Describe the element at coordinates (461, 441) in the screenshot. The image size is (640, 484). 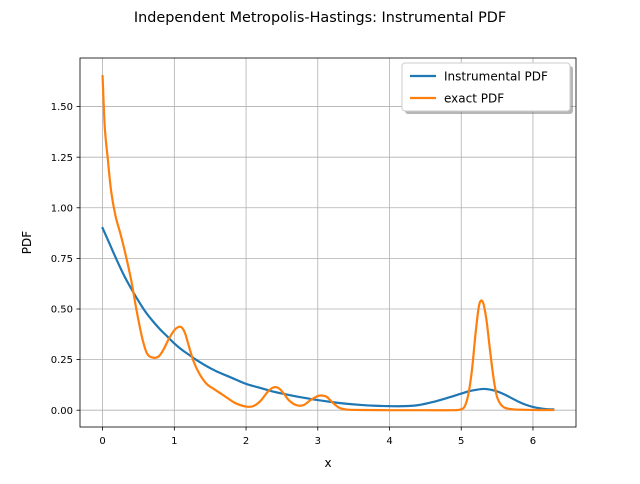
I see `x-tick-label: 5` at that location.